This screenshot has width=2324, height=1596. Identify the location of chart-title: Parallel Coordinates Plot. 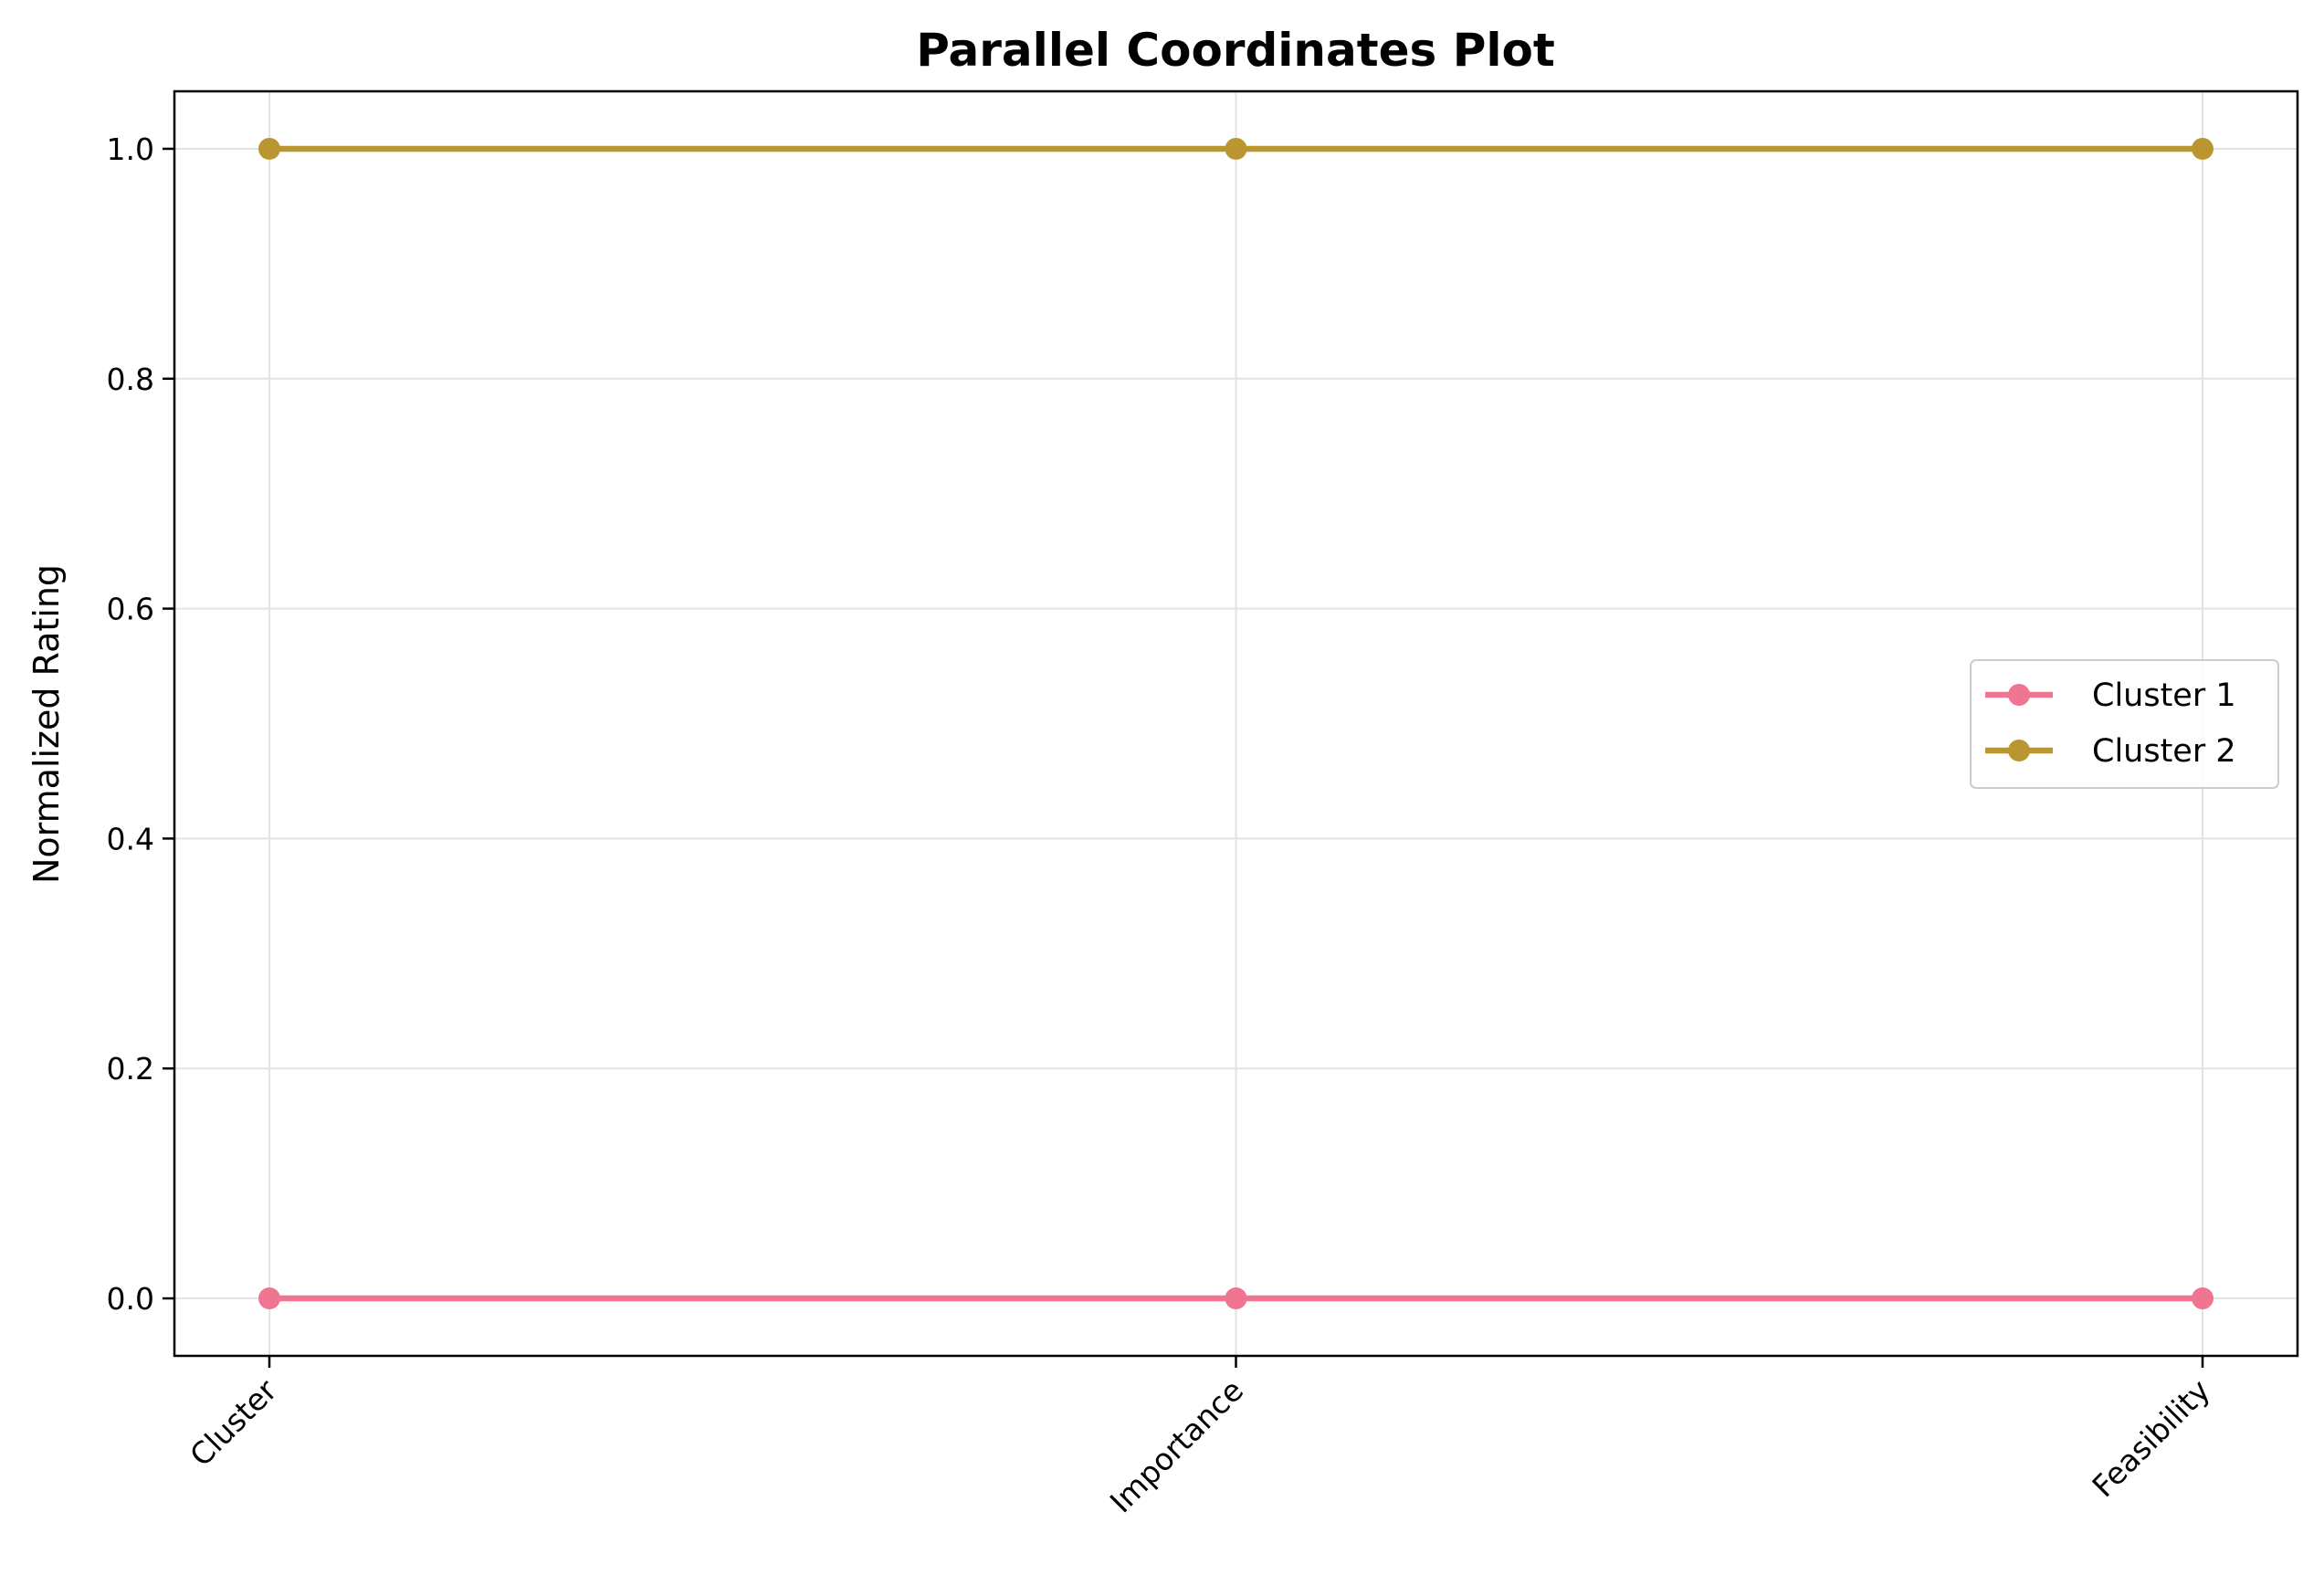
(1235, 51).